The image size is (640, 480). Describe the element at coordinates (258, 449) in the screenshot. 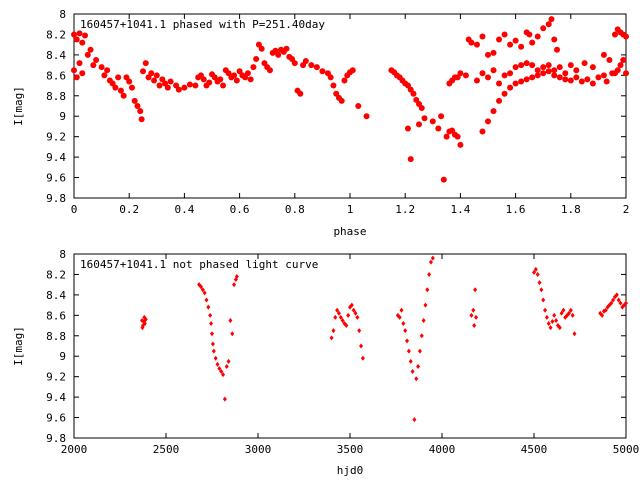

I see `x-tick-label: 3000` at that location.